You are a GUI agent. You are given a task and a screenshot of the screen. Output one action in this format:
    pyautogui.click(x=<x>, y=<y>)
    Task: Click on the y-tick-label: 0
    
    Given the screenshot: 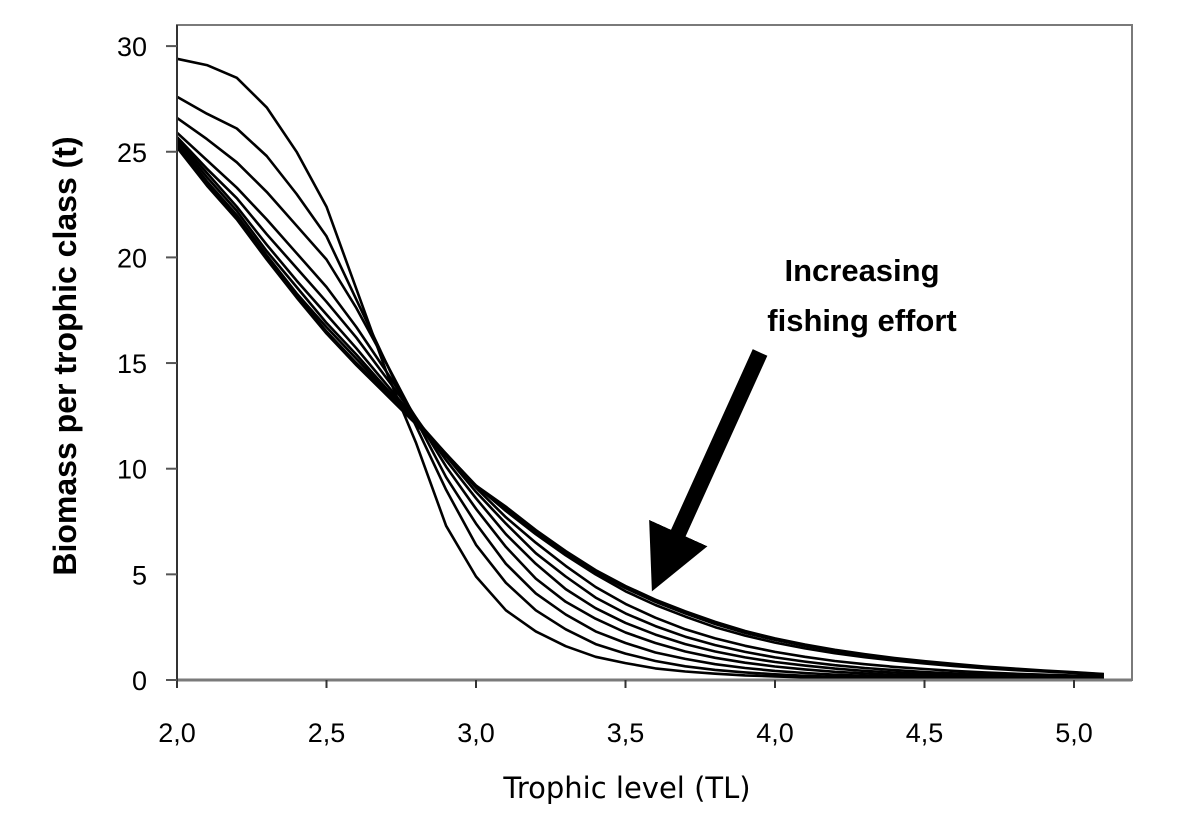 What is the action you would take?
    pyautogui.click(x=139, y=681)
    